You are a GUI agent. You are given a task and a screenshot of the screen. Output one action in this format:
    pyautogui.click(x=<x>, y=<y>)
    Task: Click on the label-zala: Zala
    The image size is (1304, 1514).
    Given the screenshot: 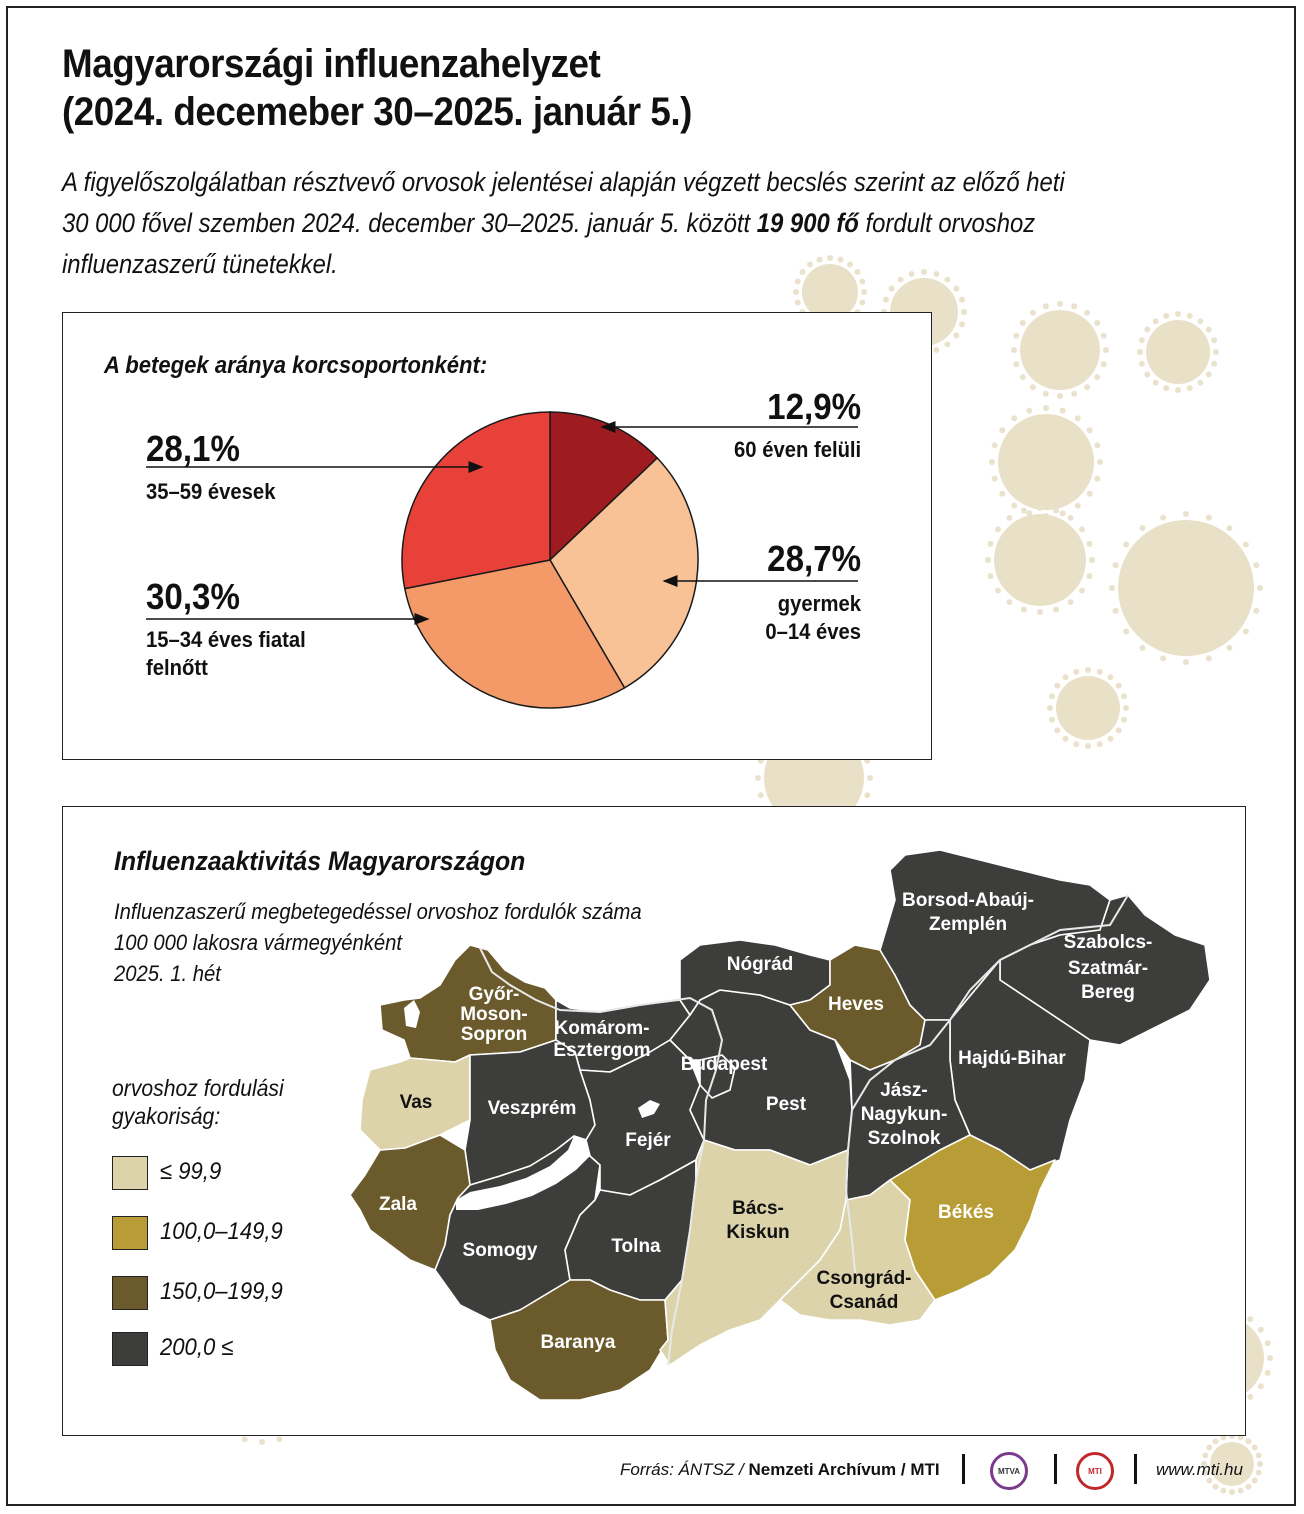 What is the action you would take?
    pyautogui.click(x=398, y=1204)
    